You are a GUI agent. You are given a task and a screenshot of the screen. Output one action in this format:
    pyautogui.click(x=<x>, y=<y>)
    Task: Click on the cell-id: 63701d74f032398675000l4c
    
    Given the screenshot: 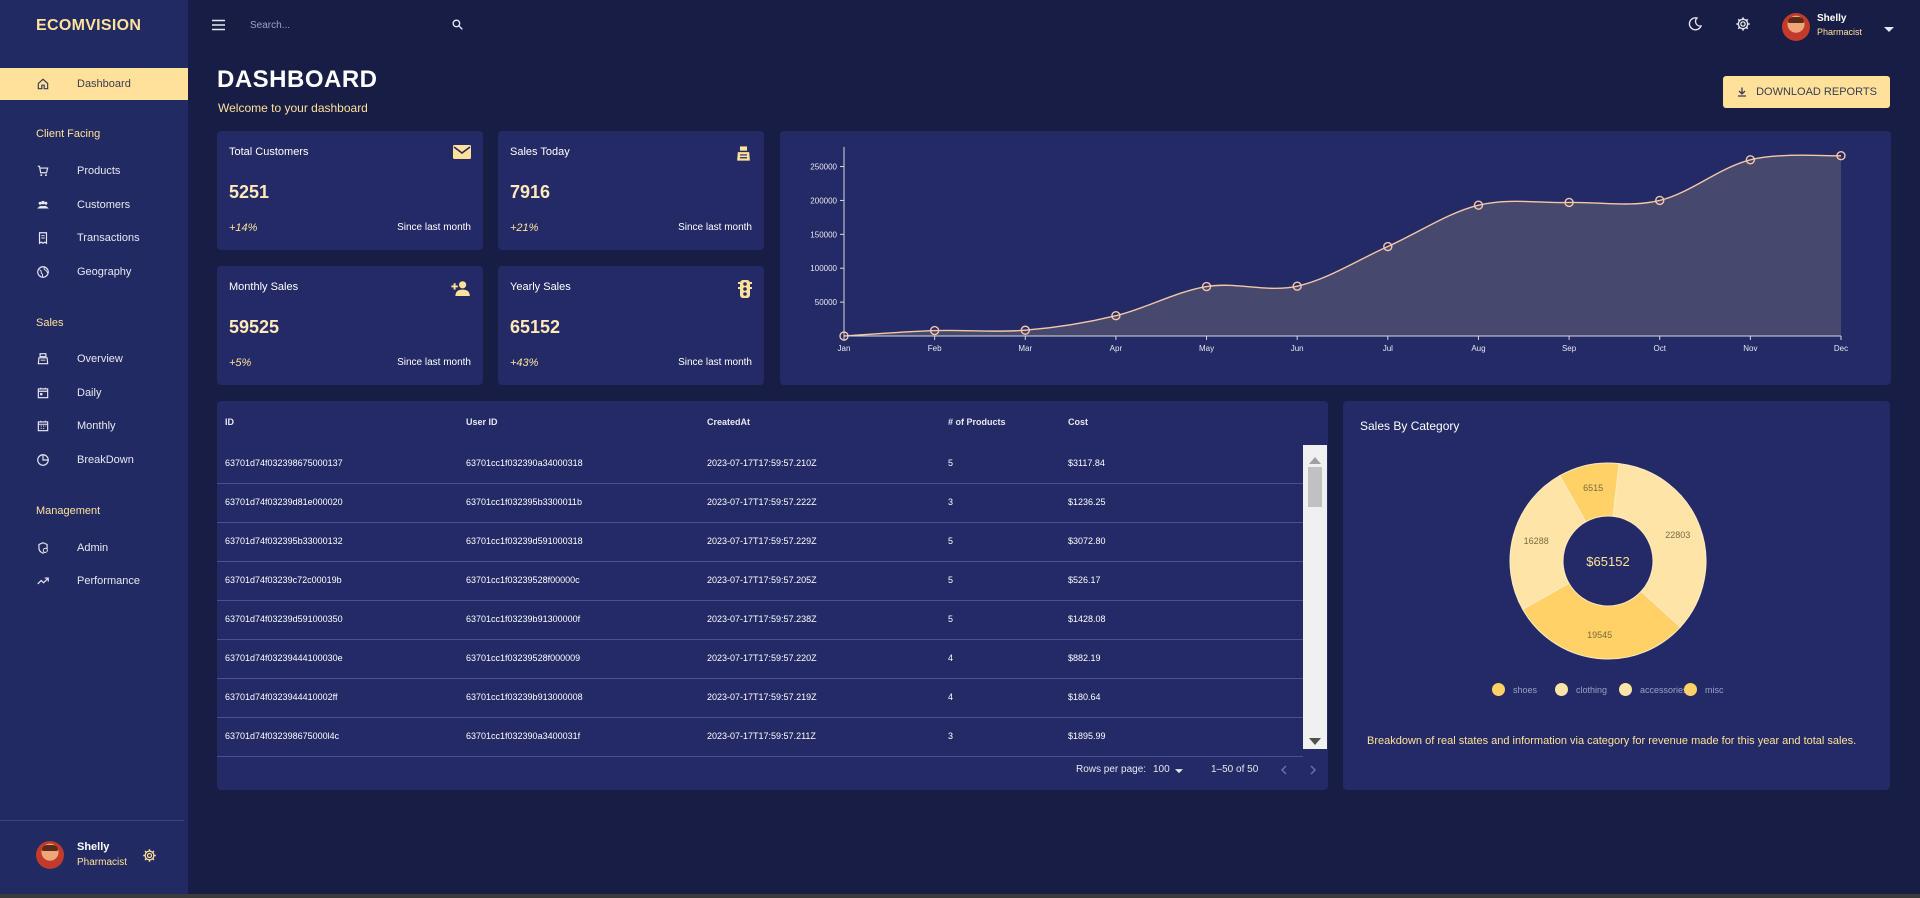 What is the action you would take?
    pyautogui.click(x=282, y=736)
    